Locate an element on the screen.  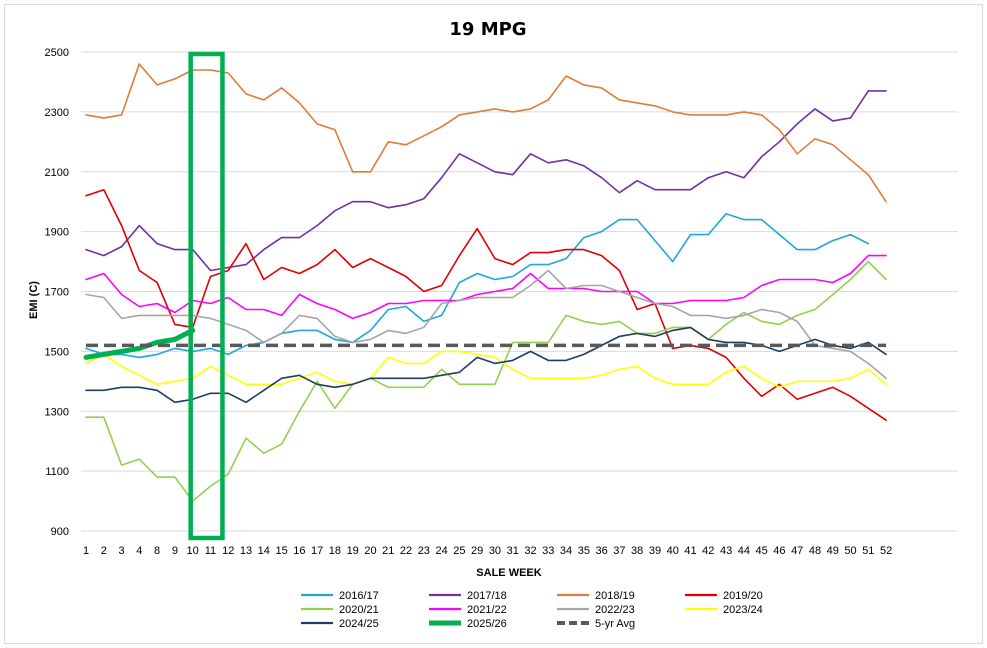
legend-label-0: 2016/17 is located at coordinates (359, 596).